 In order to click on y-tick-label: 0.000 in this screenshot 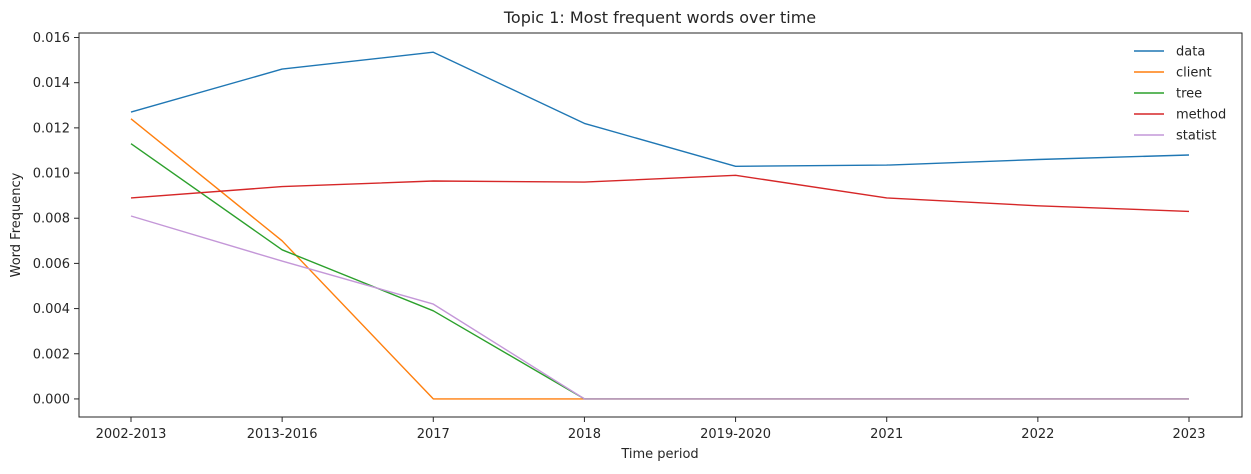, I will do `click(51, 399)`.